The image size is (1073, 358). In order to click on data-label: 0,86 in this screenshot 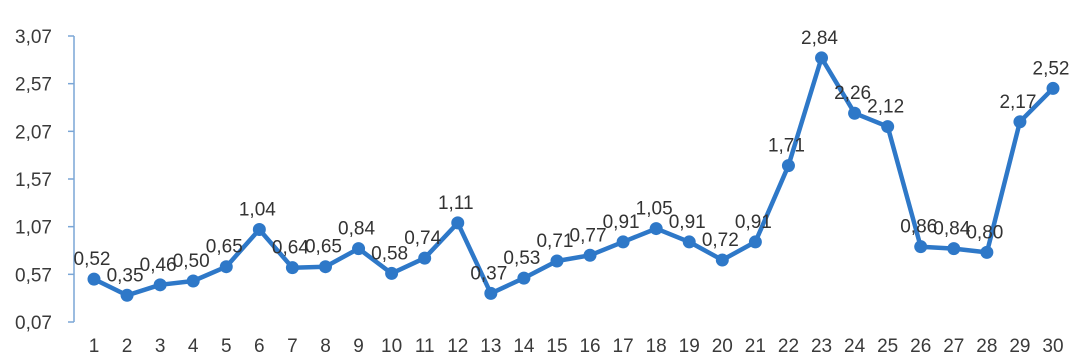, I will do `click(918, 227)`.